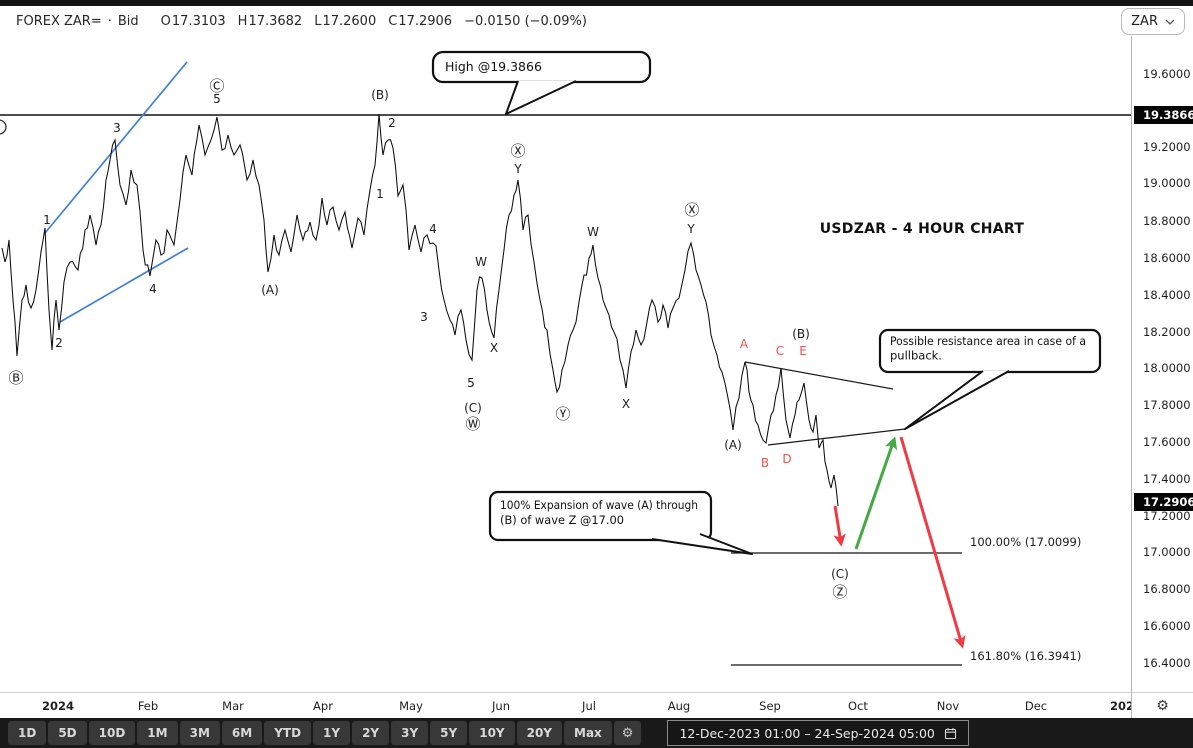 This screenshot has width=1193, height=748. I want to click on price-tick: 16.8000, so click(1167, 589).